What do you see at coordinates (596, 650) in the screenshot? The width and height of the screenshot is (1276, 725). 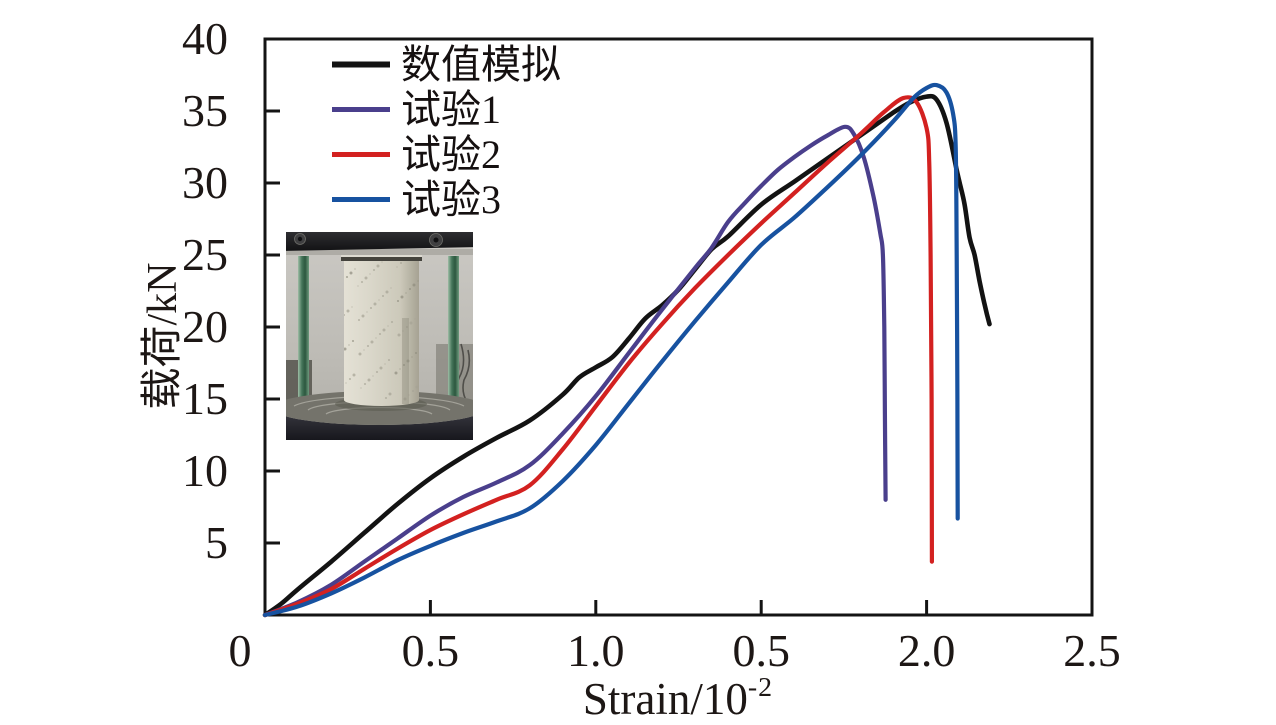 I see `x-tick-label: 1.0` at bounding box center [596, 650].